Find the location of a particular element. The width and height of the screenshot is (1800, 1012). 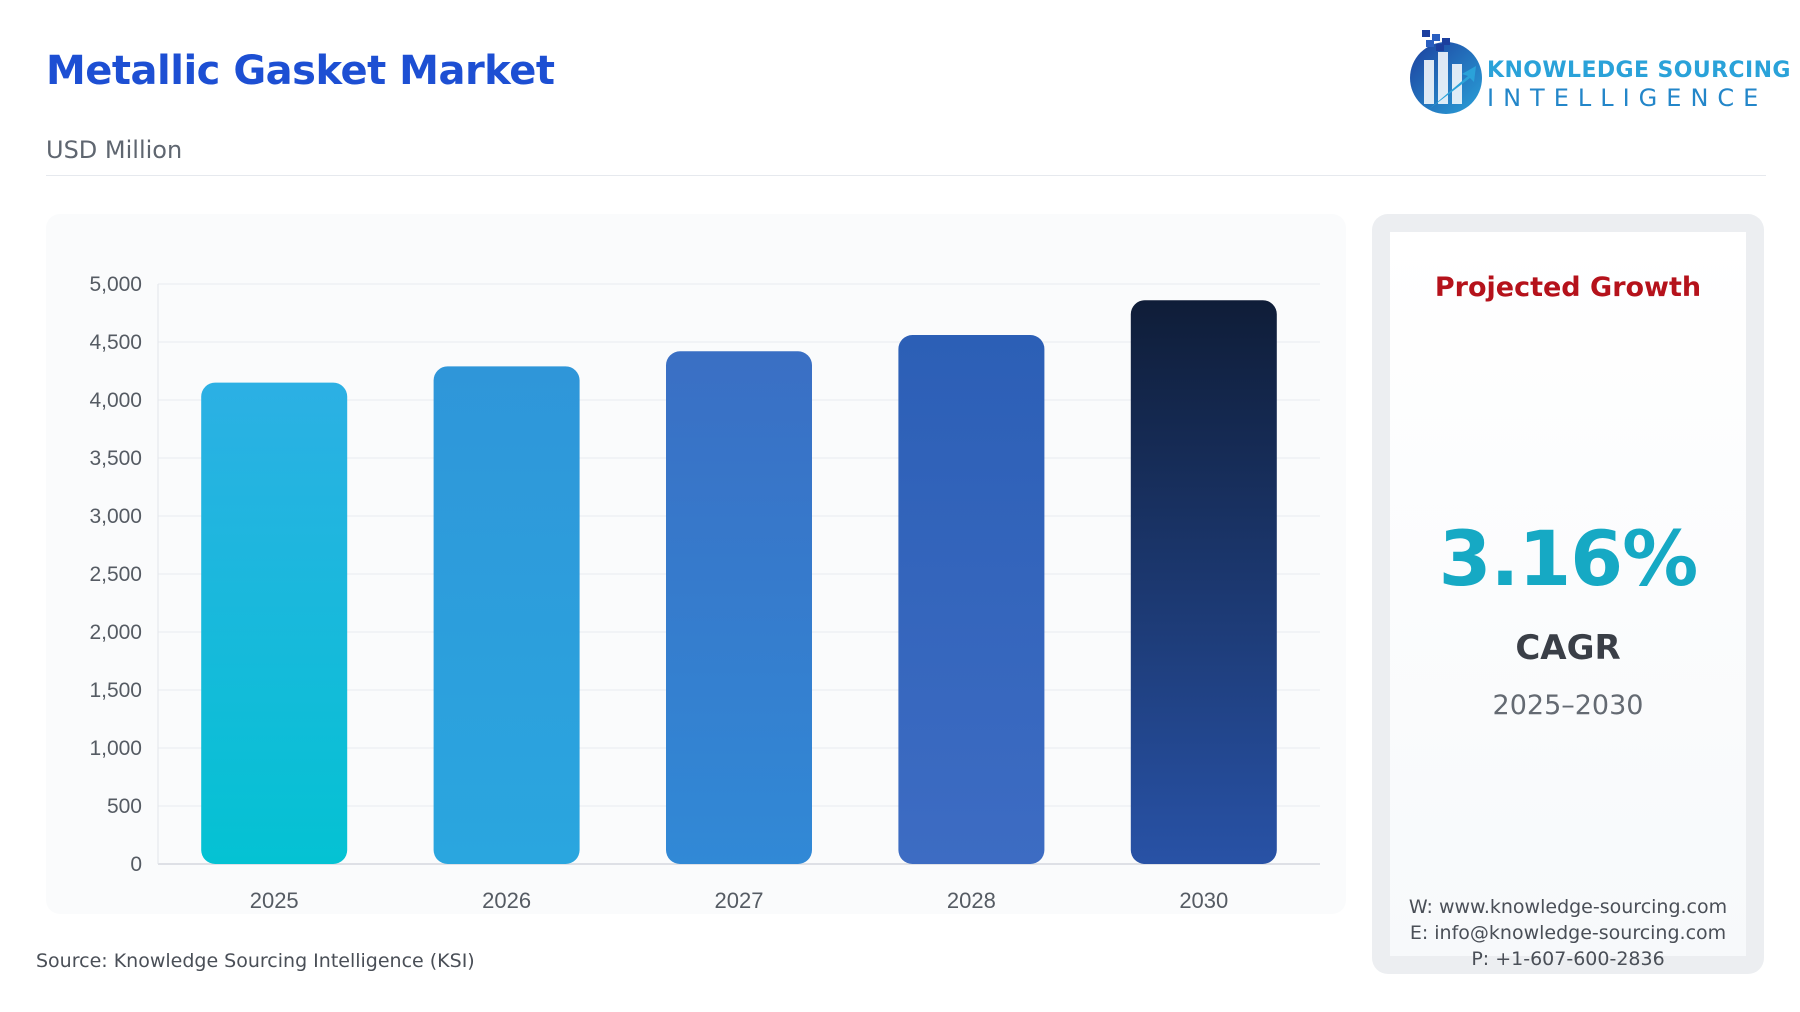

contact-phone: P: +1-607-600-2836 is located at coordinates (1568, 959).